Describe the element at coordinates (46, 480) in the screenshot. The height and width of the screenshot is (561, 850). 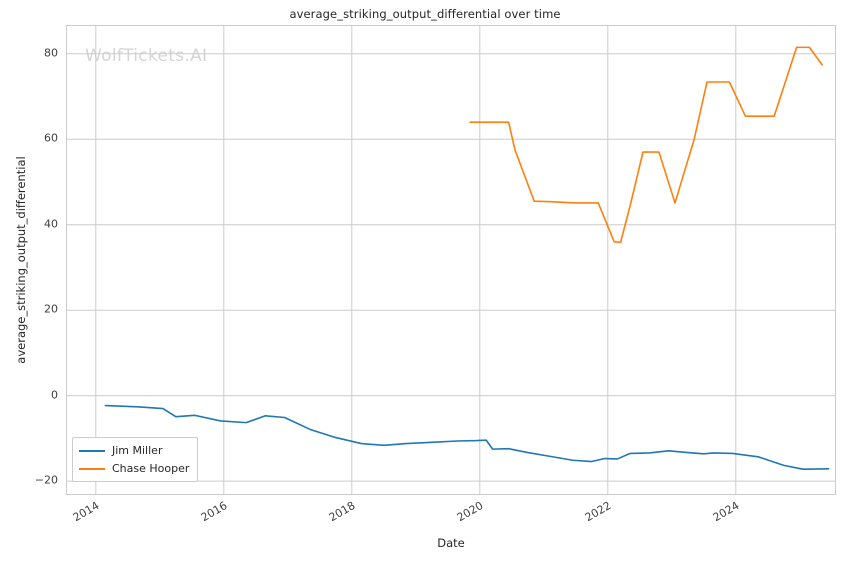
I see `y-tick-label: −20` at that location.